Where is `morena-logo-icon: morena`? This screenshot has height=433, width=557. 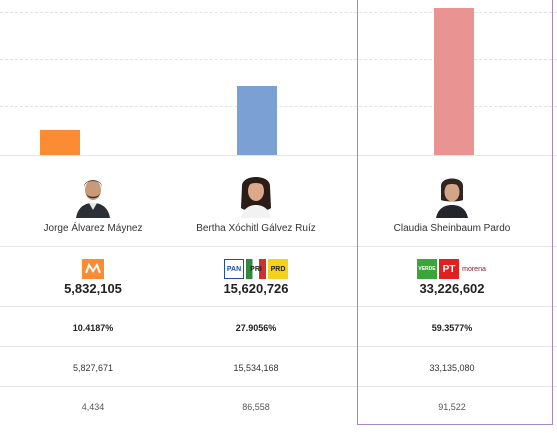
morena-logo-icon: morena is located at coordinates (474, 269).